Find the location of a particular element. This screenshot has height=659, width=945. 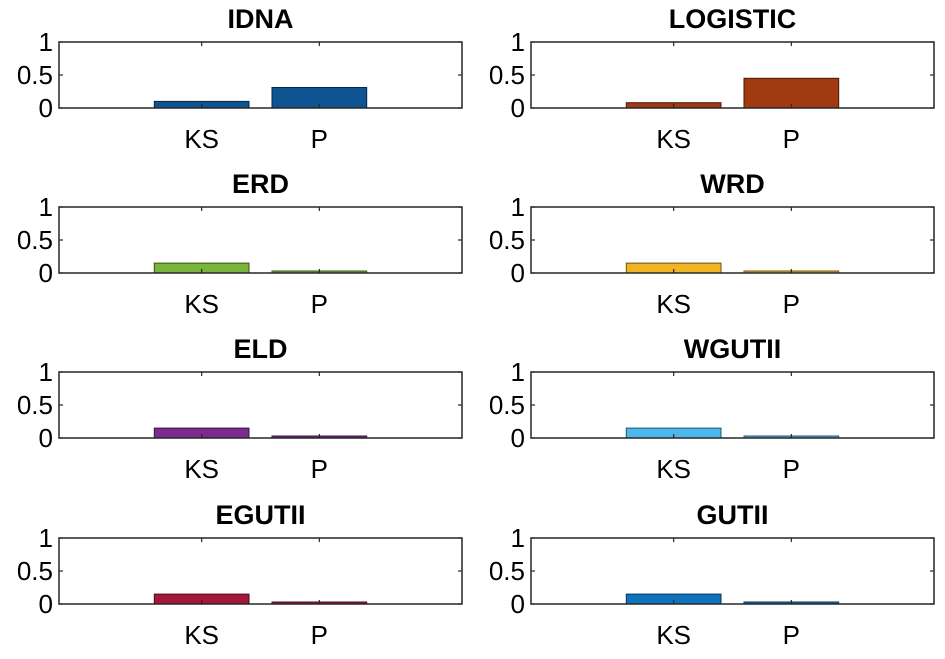

subplot-eld: 10.50 KS P ELD is located at coordinates (240, 409).